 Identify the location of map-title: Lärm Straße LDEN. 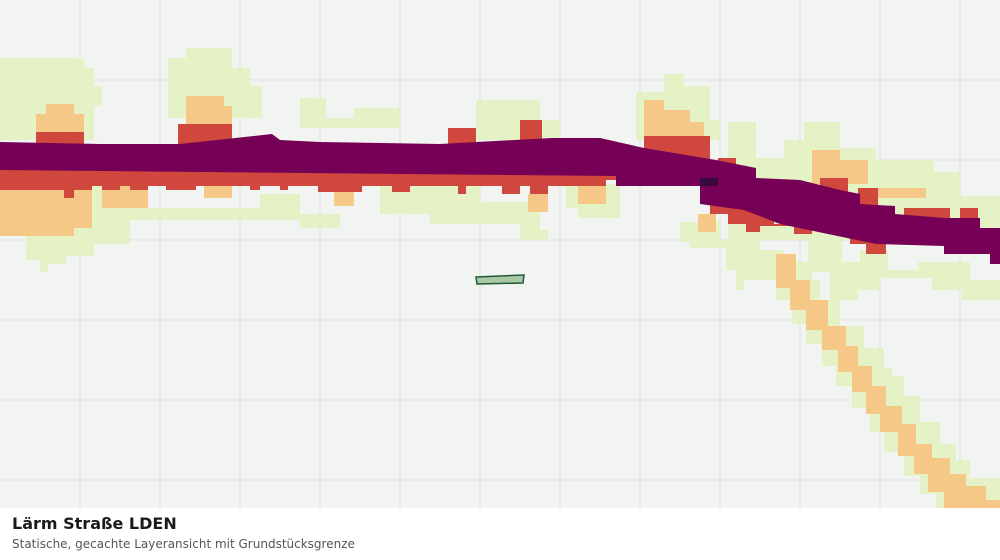
(94, 523).